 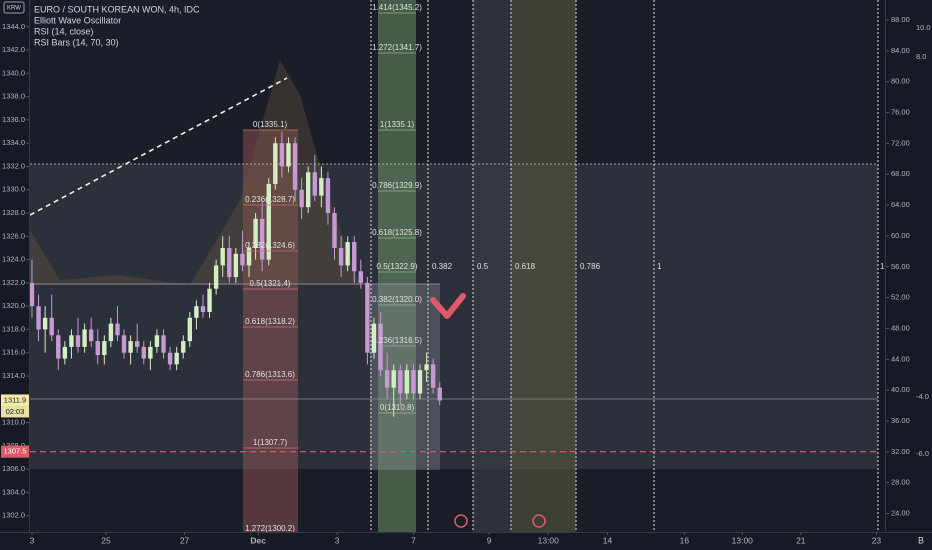 I want to click on fib-label: 0.618(1318.2), so click(x=270, y=321).